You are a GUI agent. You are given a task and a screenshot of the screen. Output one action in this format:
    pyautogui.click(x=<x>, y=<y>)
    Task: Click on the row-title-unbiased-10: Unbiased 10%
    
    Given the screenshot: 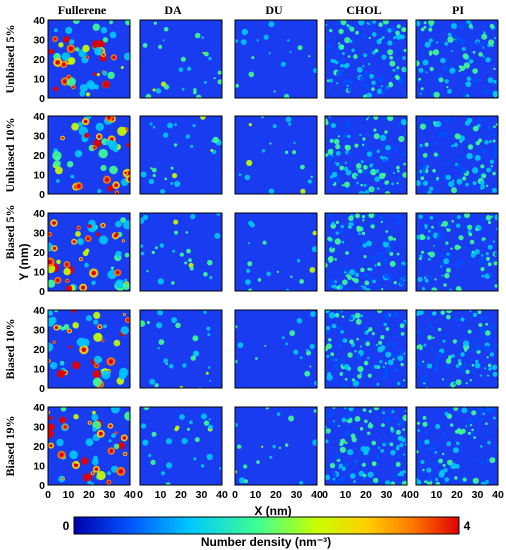 What is the action you would take?
    pyautogui.click(x=10, y=154)
    